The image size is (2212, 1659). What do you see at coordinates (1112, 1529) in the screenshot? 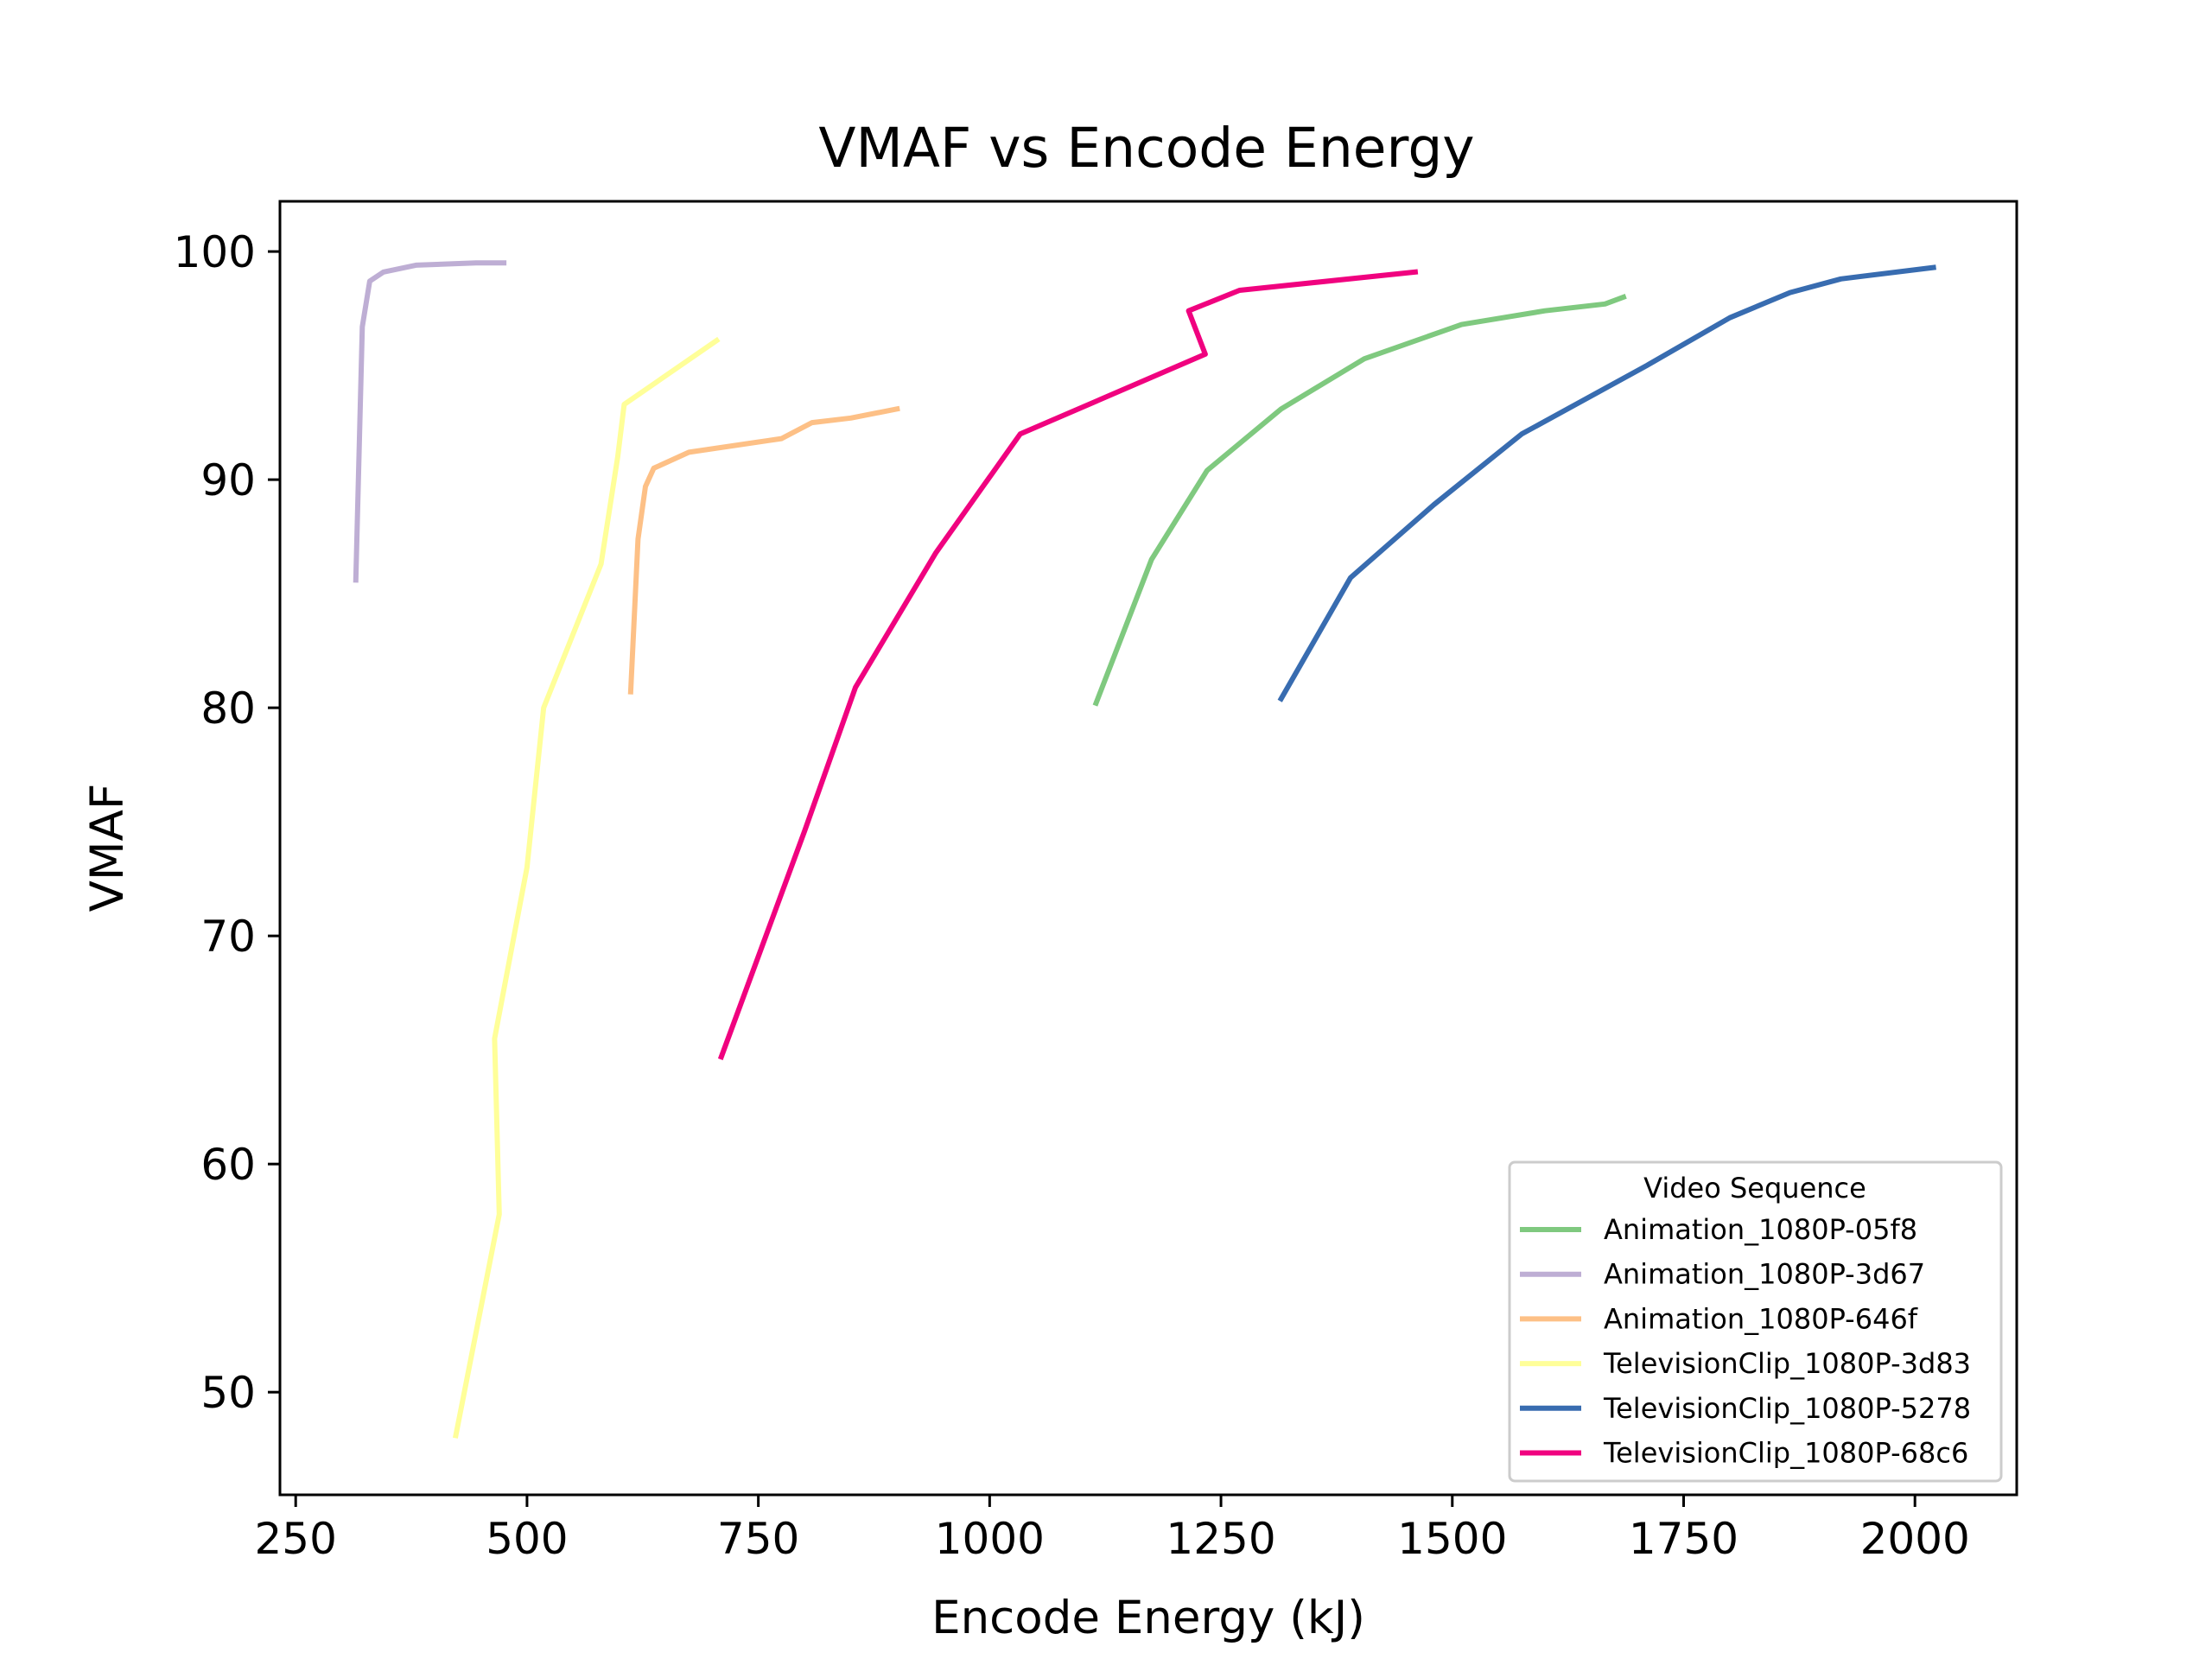
I see `x-axis: 250 500 750 1000 1250 1500 1750 2000` at bounding box center [1112, 1529].